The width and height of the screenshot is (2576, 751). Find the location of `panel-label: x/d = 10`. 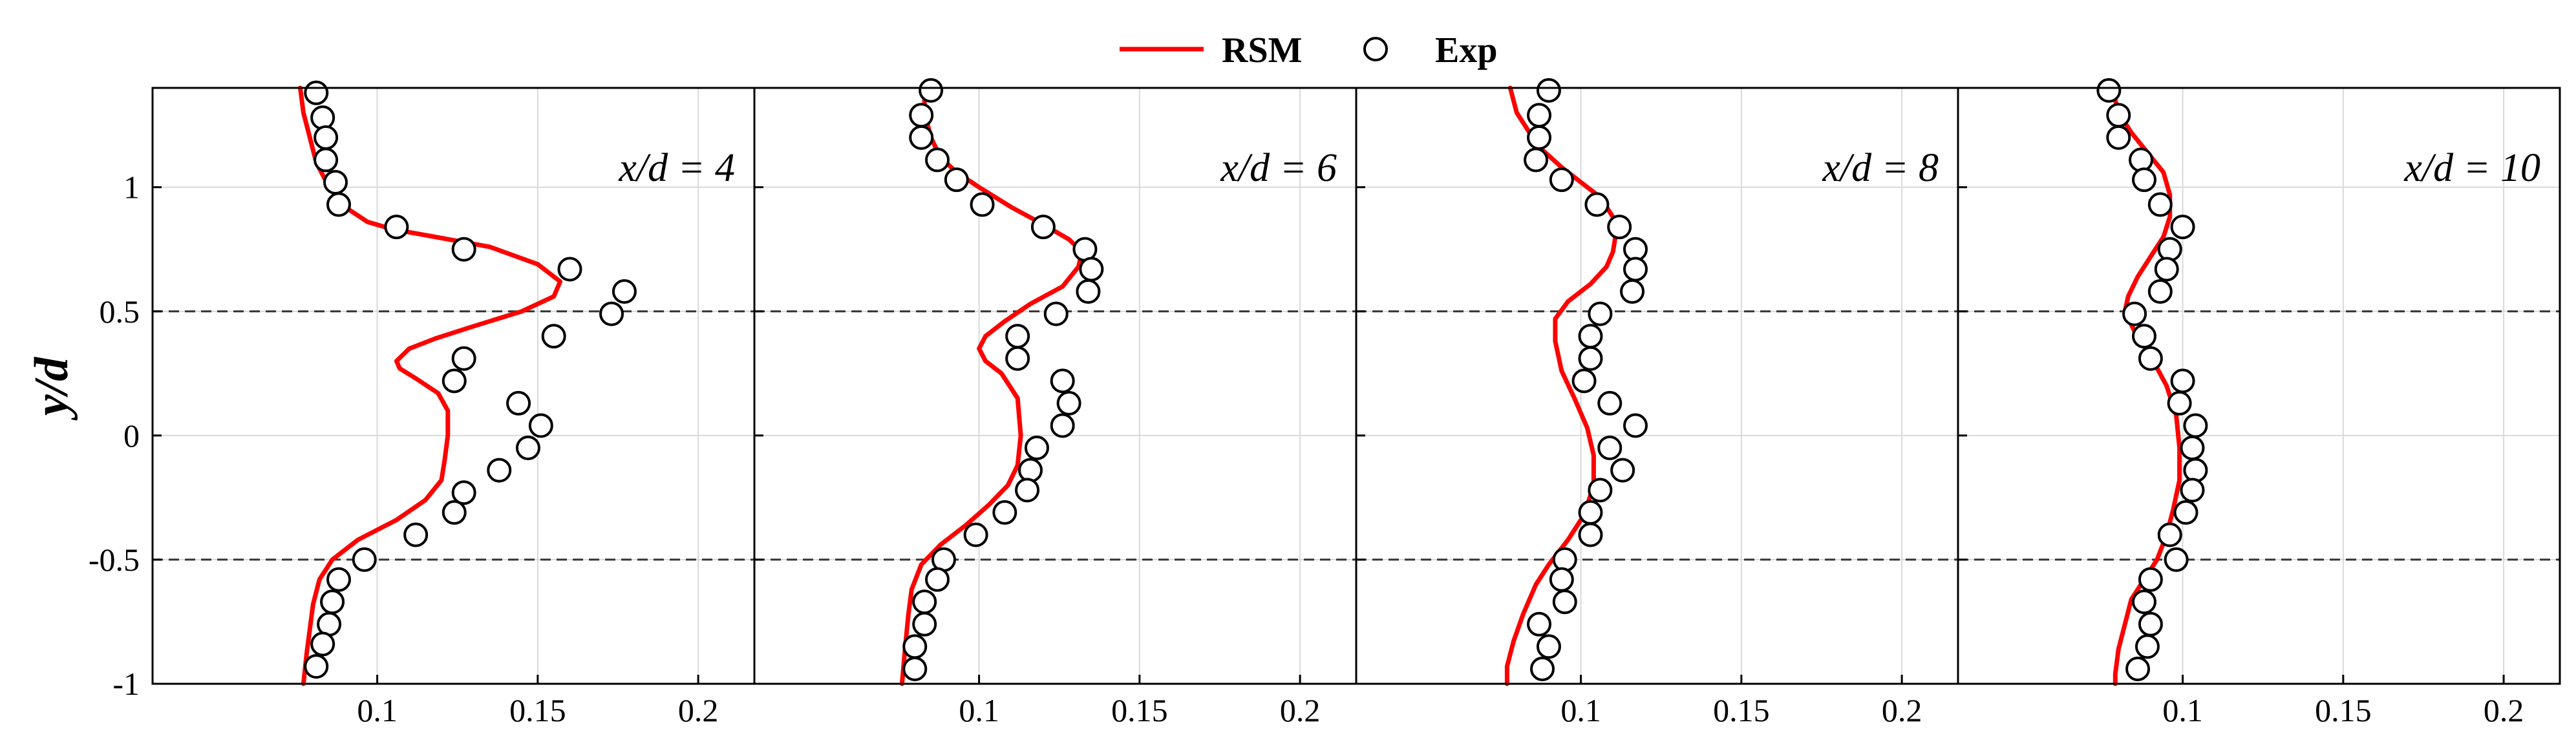

panel-label: x/d = 10 is located at coordinates (2471, 168).